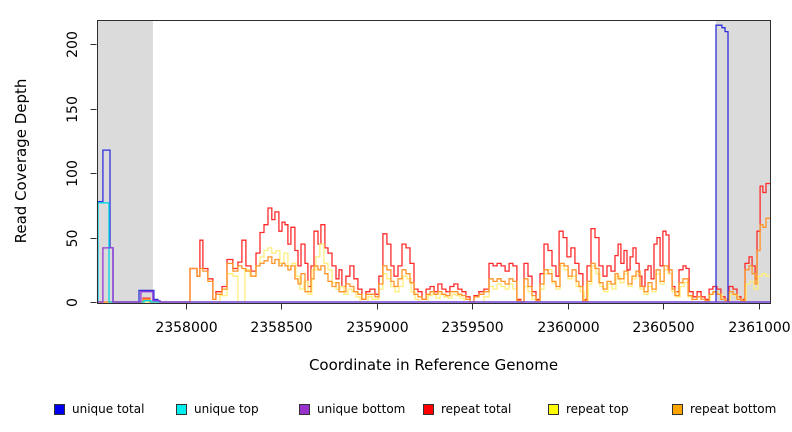 The height and width of the screenshot is (432, 792). Describe the element at coordinates (433, 365) in the screenshot. I see `x-axis-title: Coordinate in Reference Genome` at that location.